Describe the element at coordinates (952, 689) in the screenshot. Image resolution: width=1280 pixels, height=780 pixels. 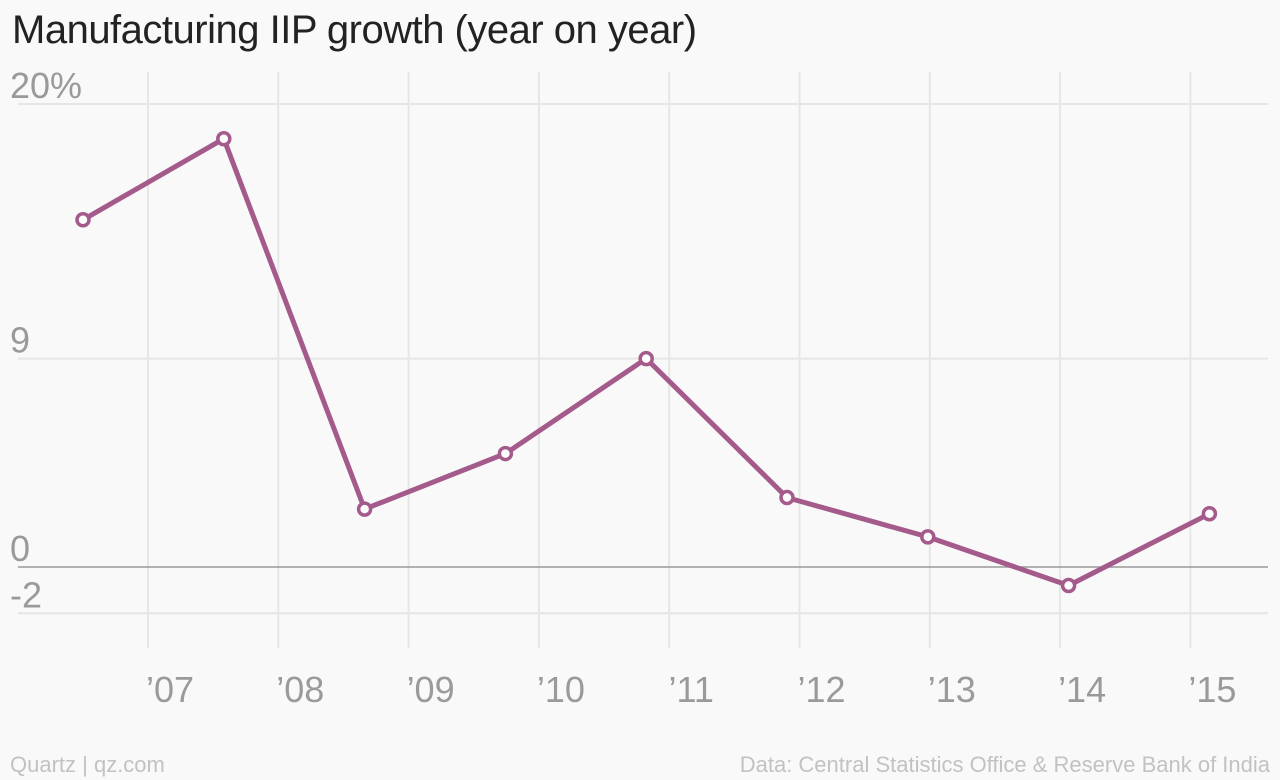
I see `x-tick-label: ’13` at that location.